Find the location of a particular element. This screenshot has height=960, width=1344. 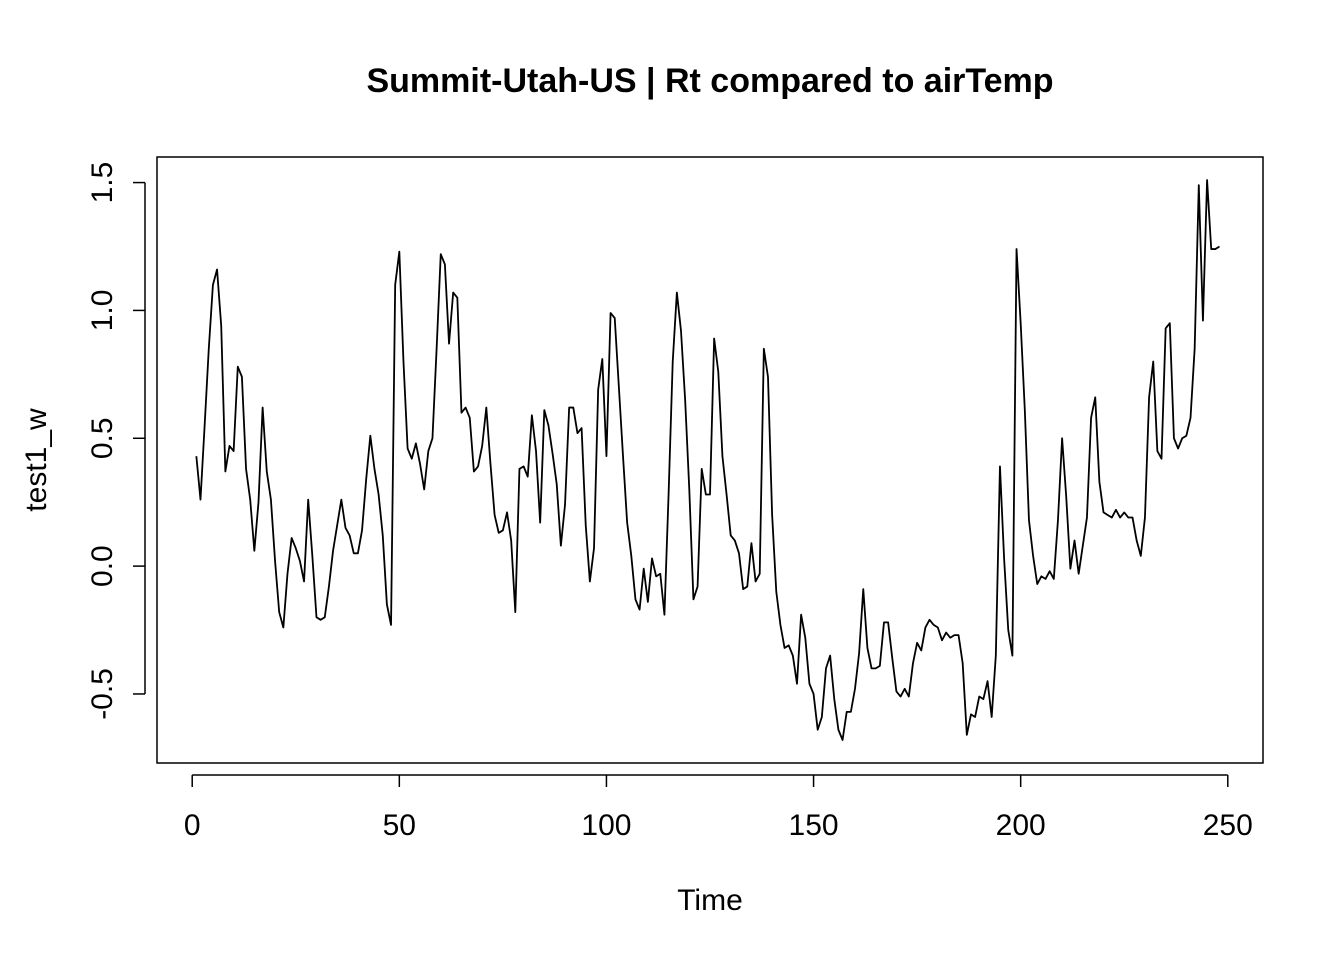

x-tick-label: 50 is located at coordinates (399, 825).